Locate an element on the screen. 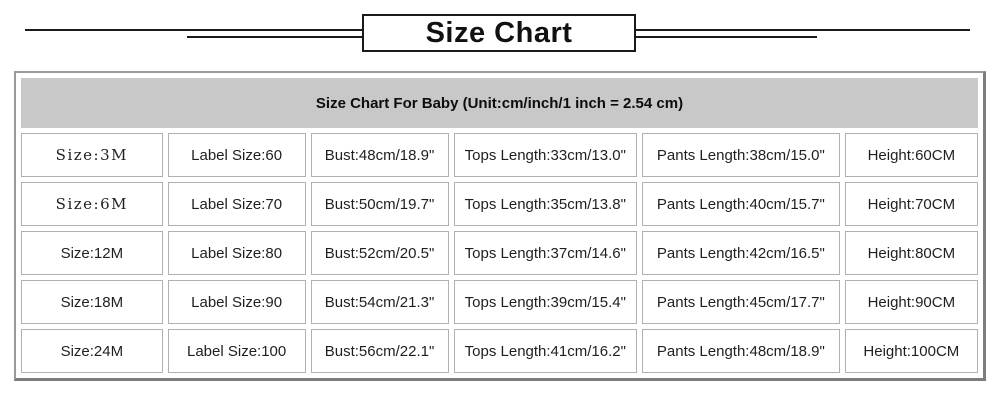 This screenshot has height=411, width=1000. cell-tops-length: Tops Length:35cm/13.8" is located at coordinates (545, 204).